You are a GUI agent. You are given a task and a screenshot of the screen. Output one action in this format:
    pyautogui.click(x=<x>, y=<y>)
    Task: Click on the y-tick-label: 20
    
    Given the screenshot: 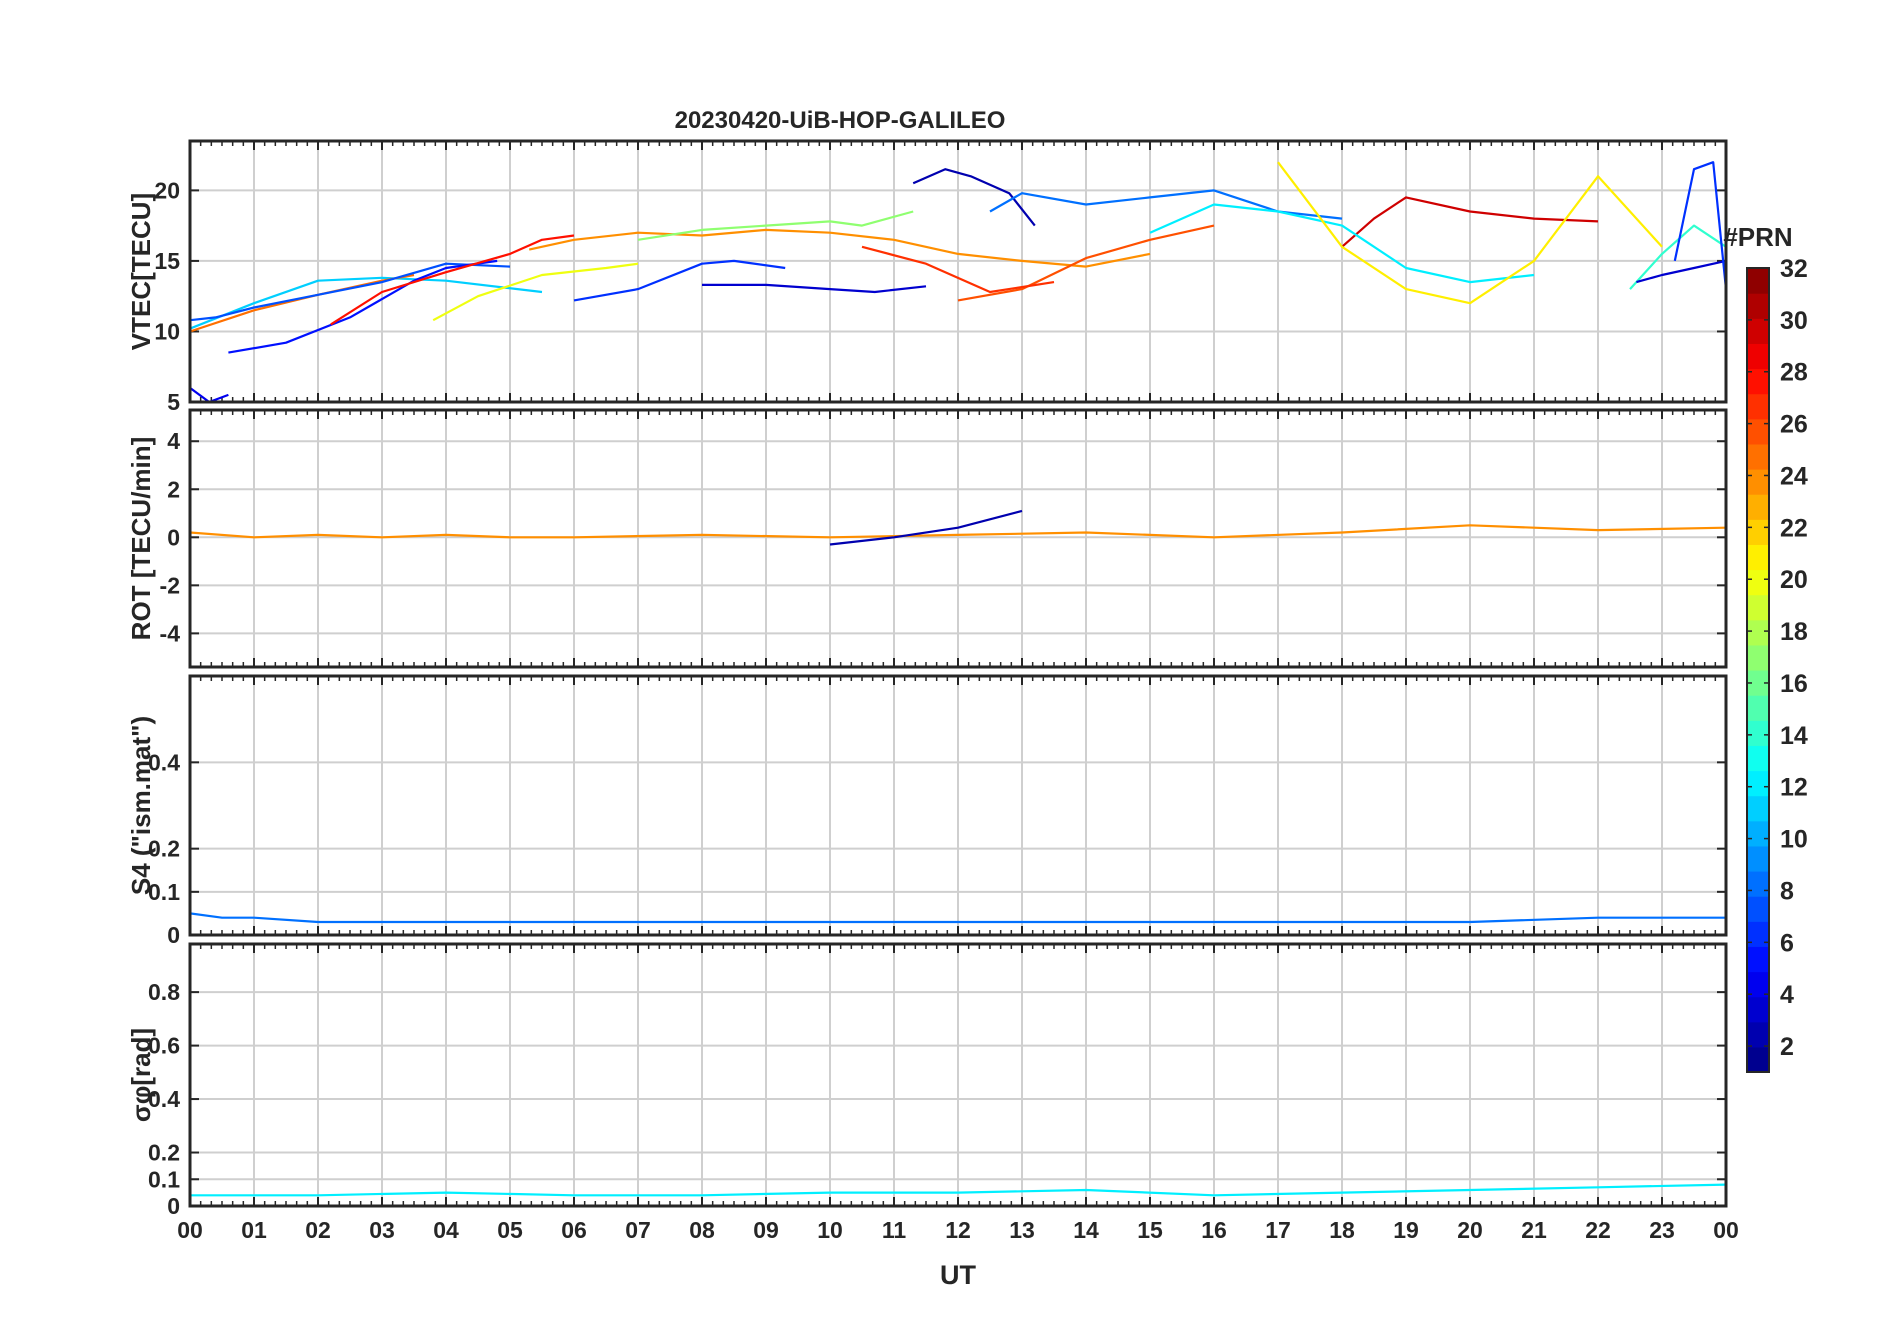 What is the action you would take?
    pyautogui.click(x=167, y=190)
    